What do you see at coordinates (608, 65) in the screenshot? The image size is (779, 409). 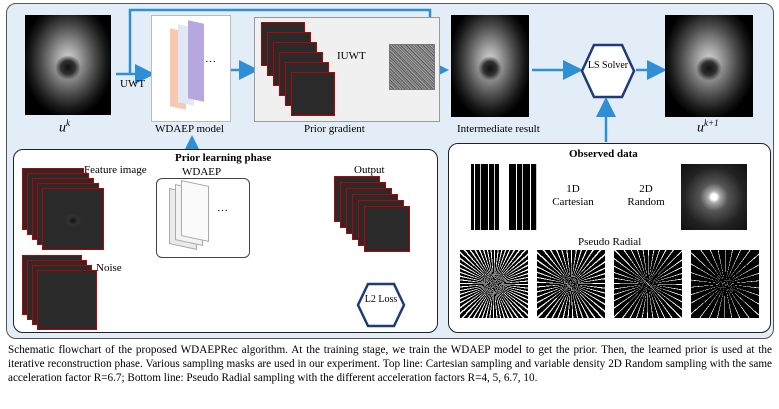 I see `label-ls-solver: LS Solver` at bounding box center [608, 65].